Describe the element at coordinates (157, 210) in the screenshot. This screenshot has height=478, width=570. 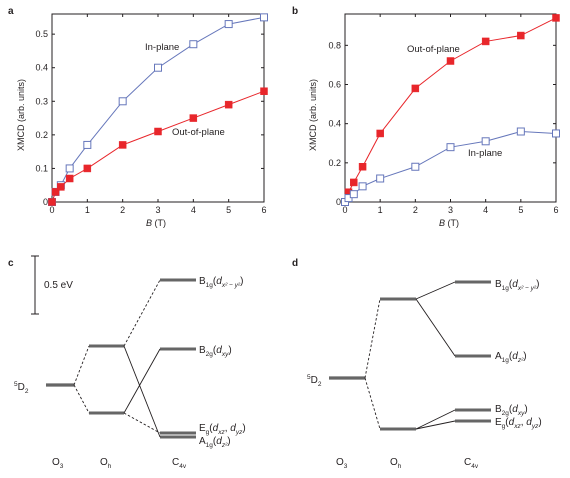
I see `panel-a-x-tick-label: 3` at that location.